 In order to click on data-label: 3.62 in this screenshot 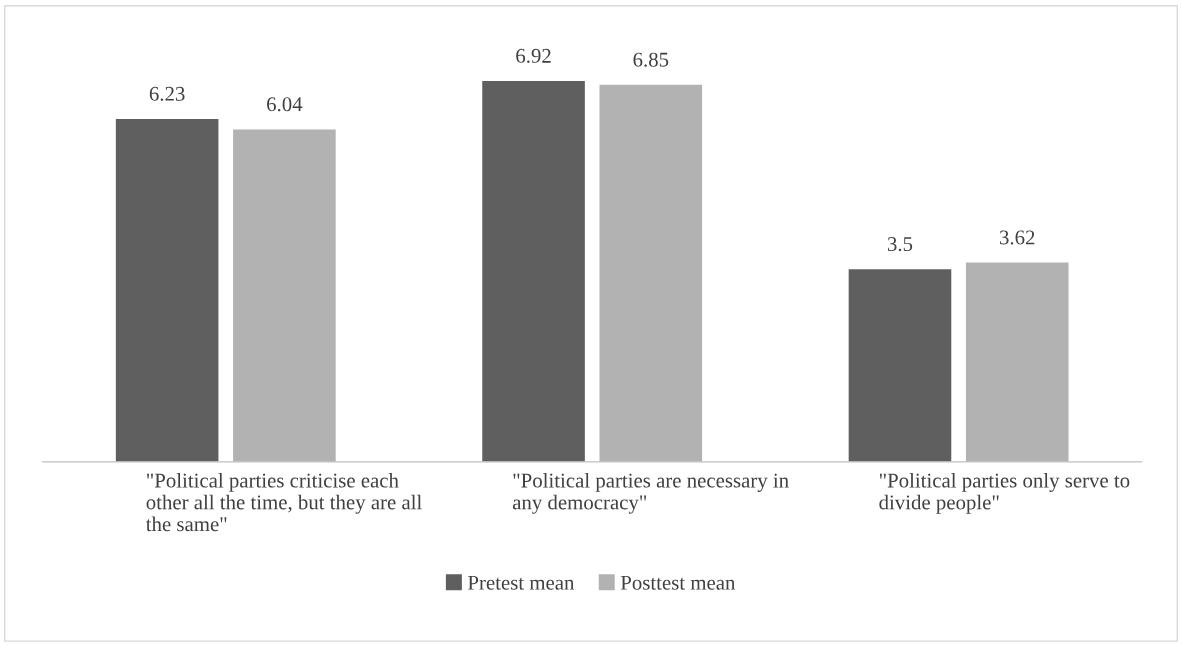, I will do `click(1017, 237)`.